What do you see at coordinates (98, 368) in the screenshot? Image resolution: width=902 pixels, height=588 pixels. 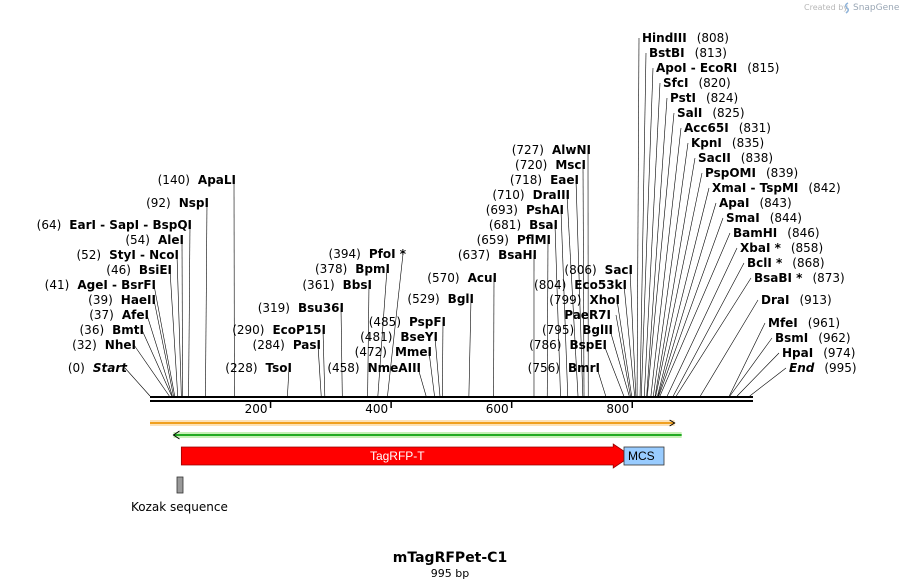 I see `cut-site: (0) Start` at bounding box center [98, 368].